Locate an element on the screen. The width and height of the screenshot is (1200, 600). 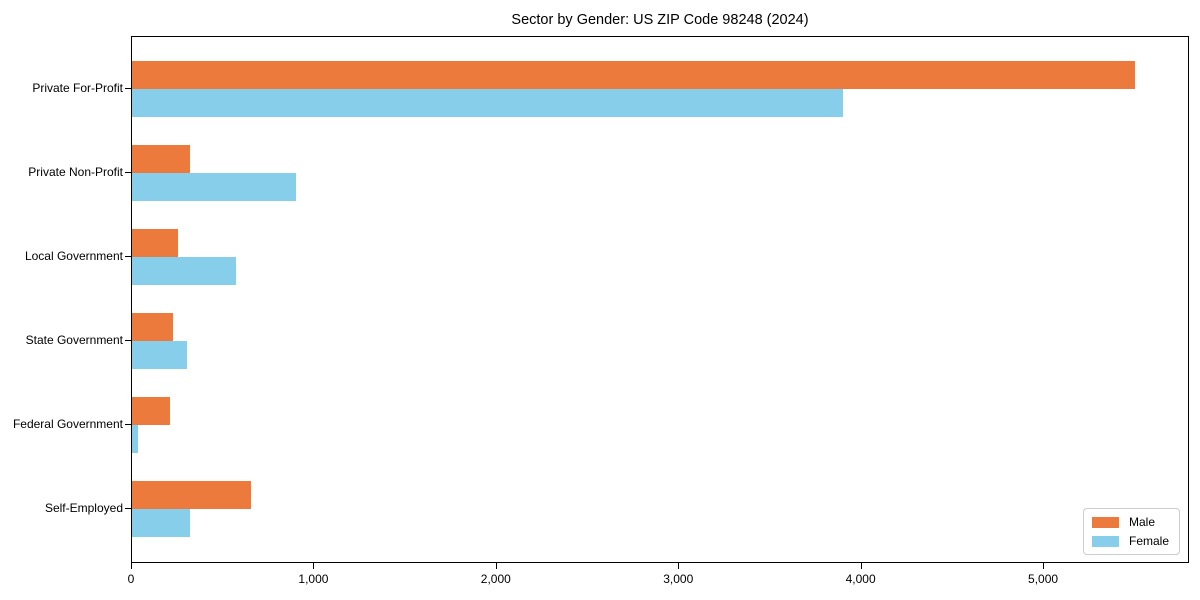
bar-self-employed-male is located at coordinates (191, 495).